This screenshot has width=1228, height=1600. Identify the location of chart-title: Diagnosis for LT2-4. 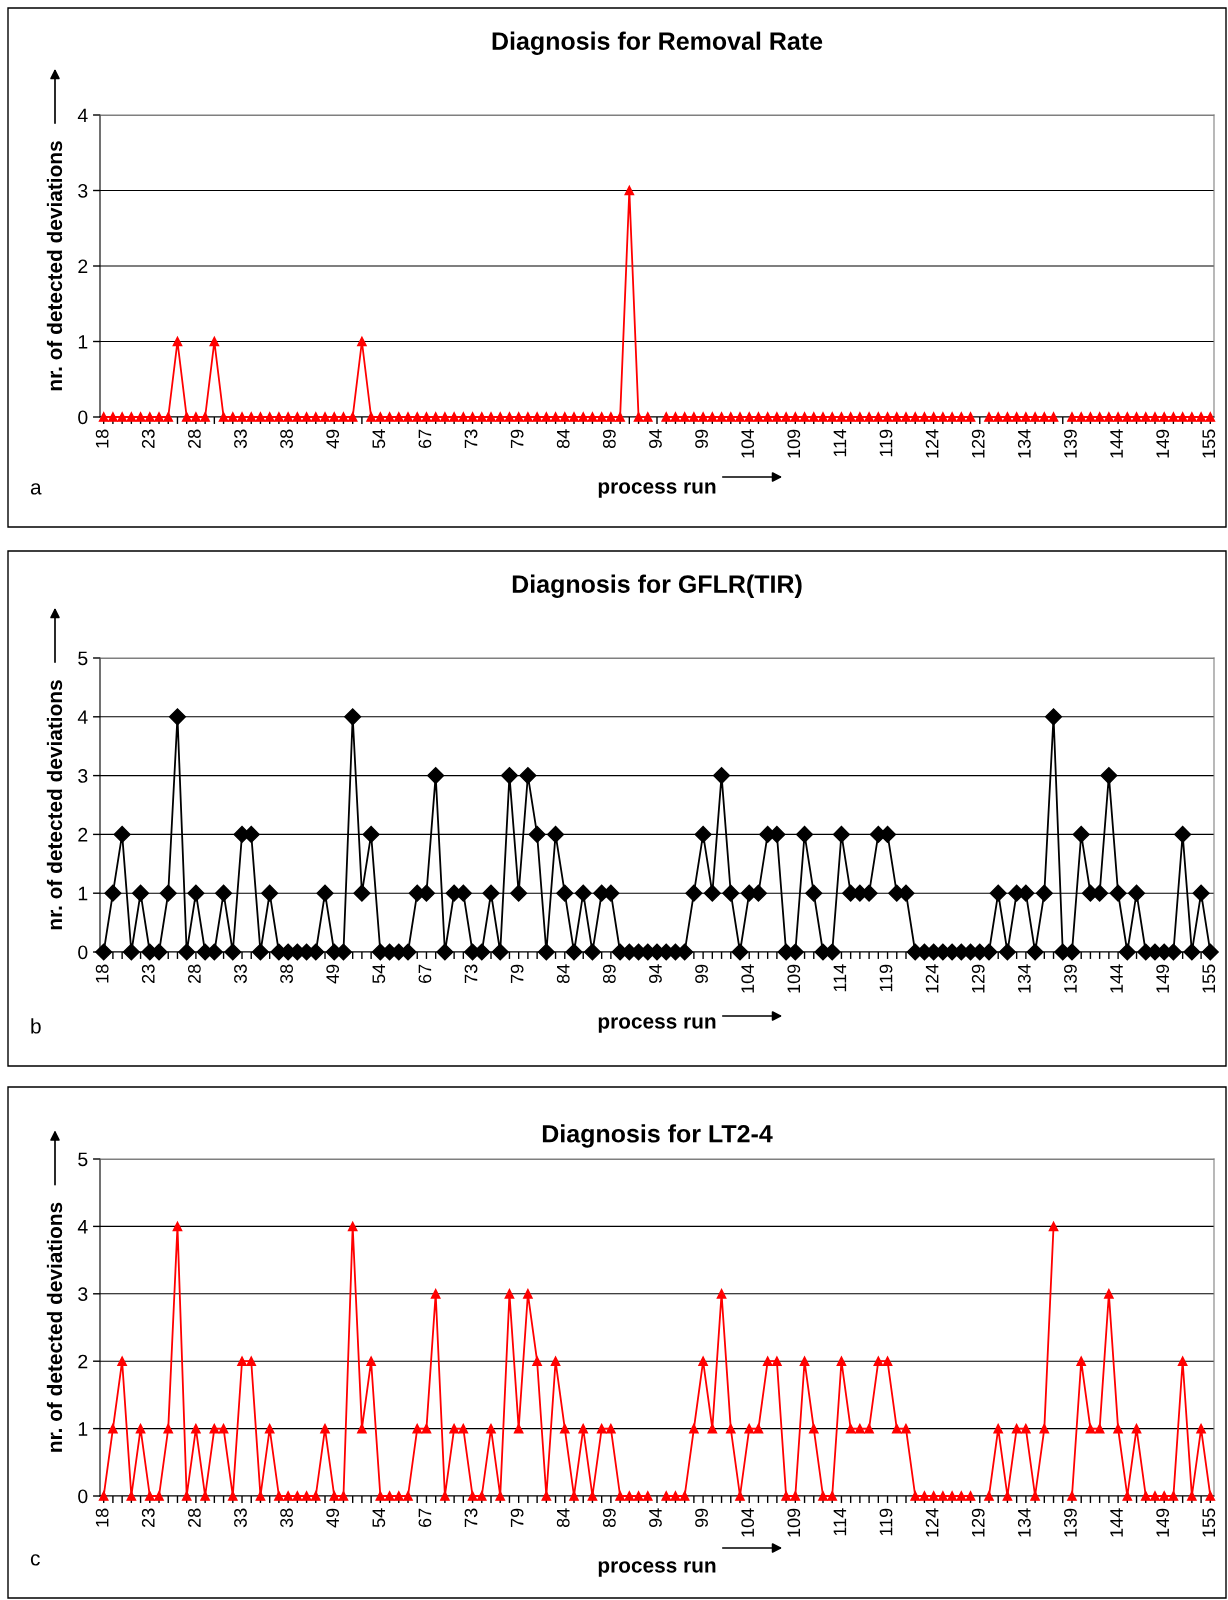
(657, 1136).